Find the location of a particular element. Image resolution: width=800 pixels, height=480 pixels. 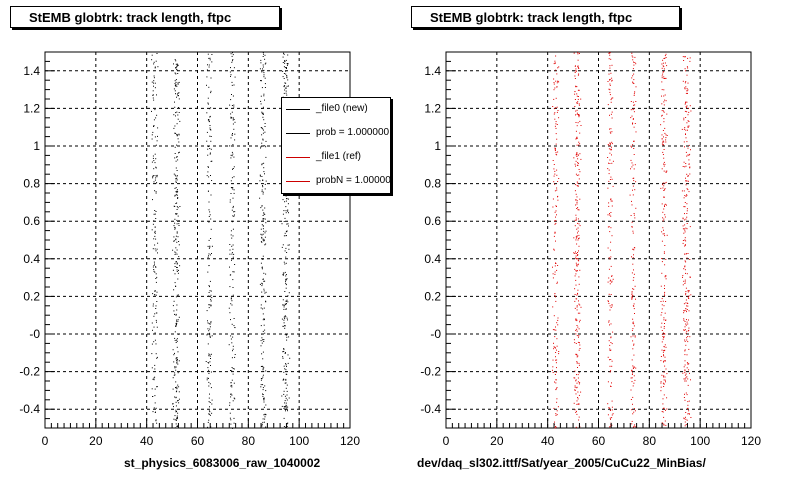

legend-label-file0: _file0 (new) is located at coordinates (342, 108).